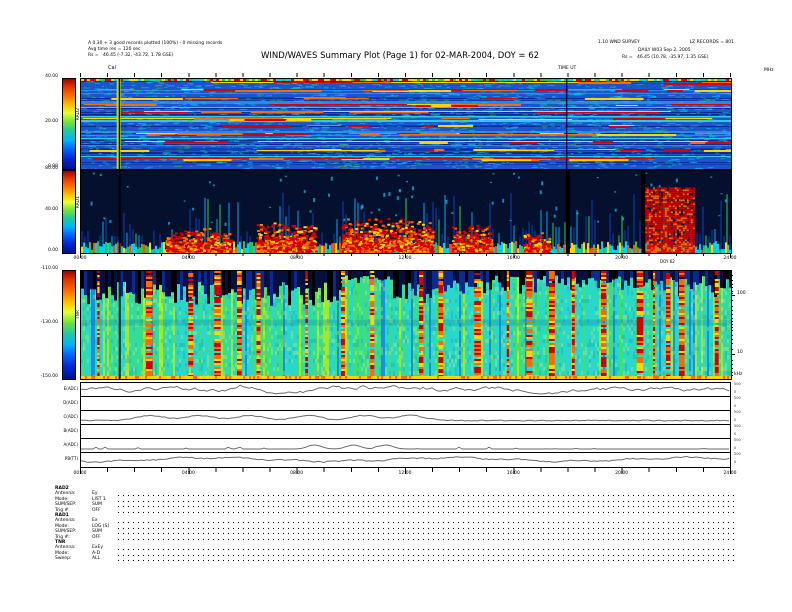  What do you see at coordinates (71, 458) in the screenshot?
I see `strip-label: PB(TT)` at bounding box center [71, 458].